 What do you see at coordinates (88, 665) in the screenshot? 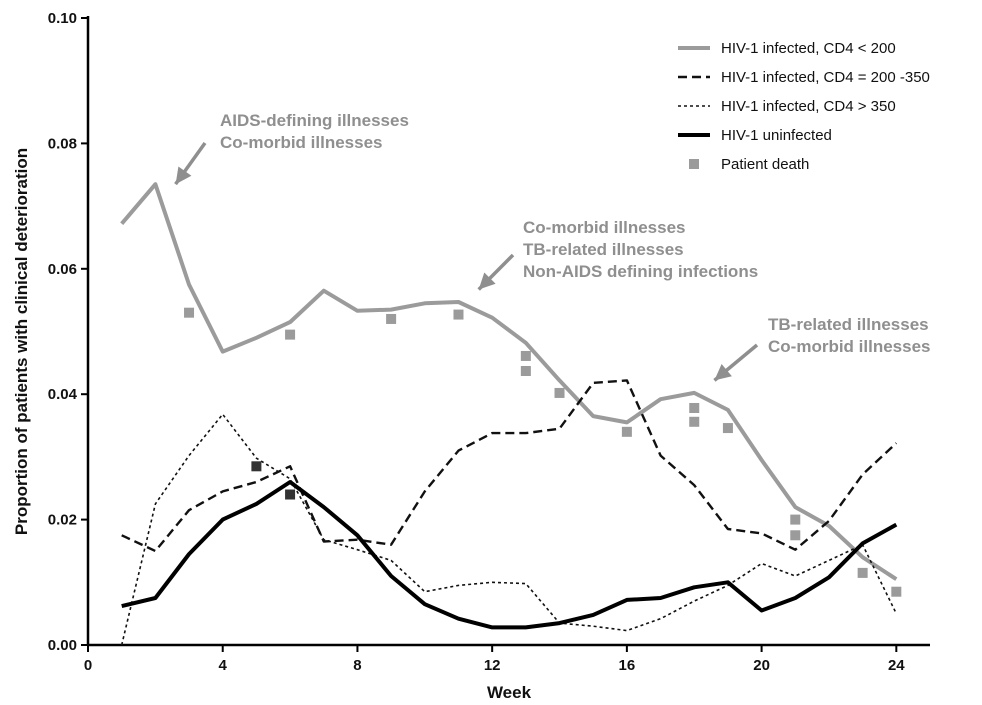
I see `x-tick-label: 0` at bounding box center [88, 665].